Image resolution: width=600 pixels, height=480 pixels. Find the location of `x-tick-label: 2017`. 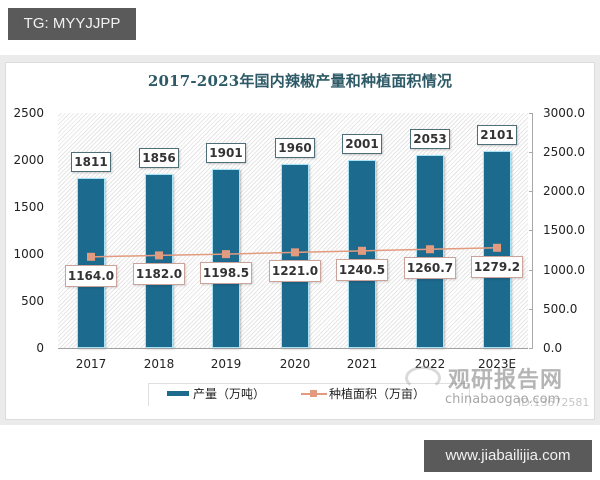

x-tick-label: 2017 is located at coordinates (91, 364).